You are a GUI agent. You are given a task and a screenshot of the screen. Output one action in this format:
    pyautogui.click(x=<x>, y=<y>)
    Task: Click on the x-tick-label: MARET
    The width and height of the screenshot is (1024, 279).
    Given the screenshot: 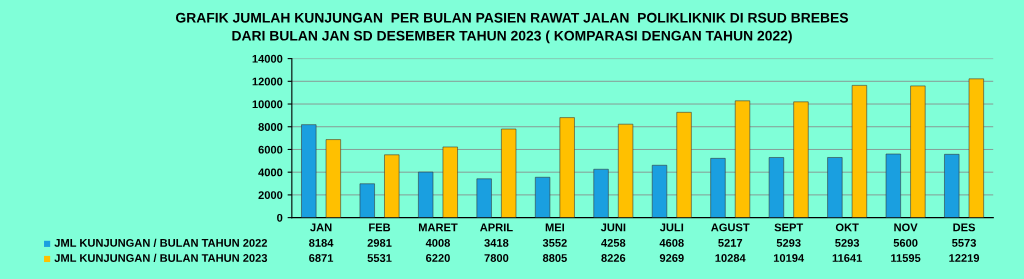 What is the action you would take?
    pyautogui.click(x=438, y=227)
    